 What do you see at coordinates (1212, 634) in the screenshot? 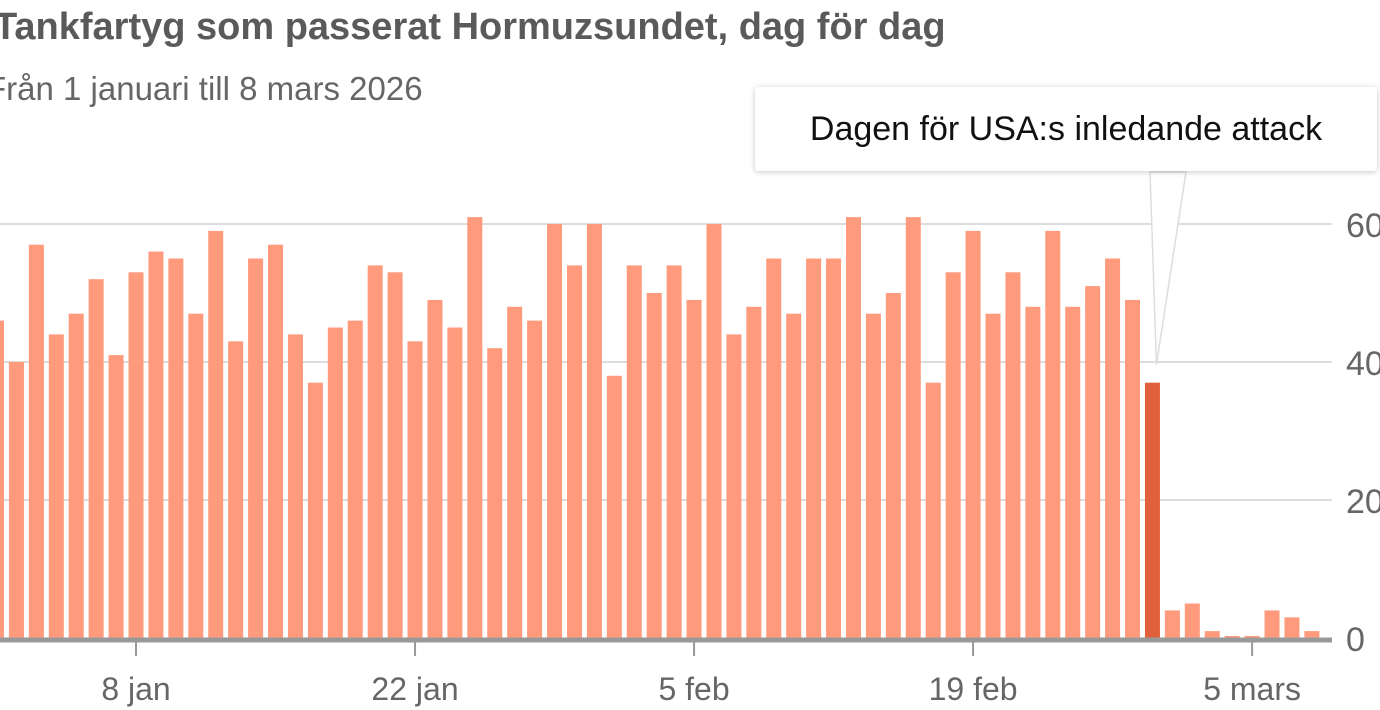
I see `bar-3-mars` at bounding box center [1212, 634].